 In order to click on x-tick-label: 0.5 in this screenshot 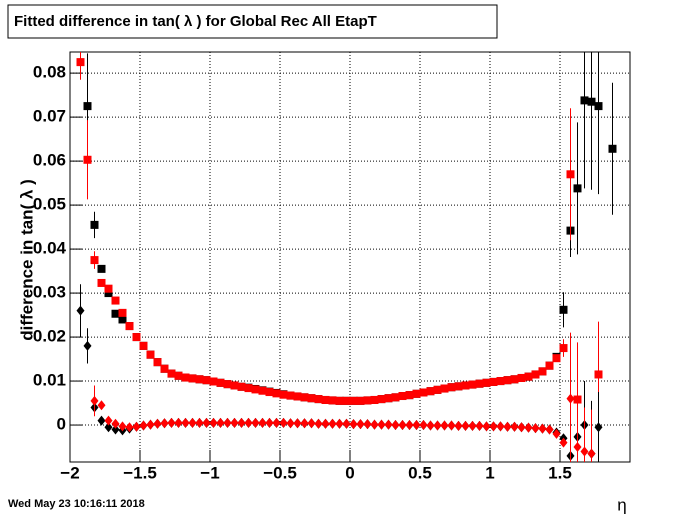, I will do `click(420, 472)`.